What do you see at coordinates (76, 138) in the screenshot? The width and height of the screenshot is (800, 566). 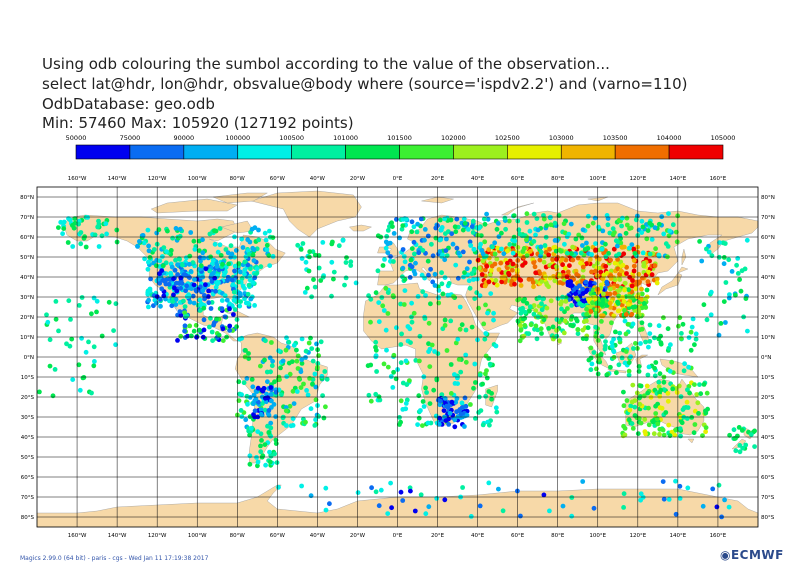 I see `legend-label: 50000` at bounding box center [76, 138].